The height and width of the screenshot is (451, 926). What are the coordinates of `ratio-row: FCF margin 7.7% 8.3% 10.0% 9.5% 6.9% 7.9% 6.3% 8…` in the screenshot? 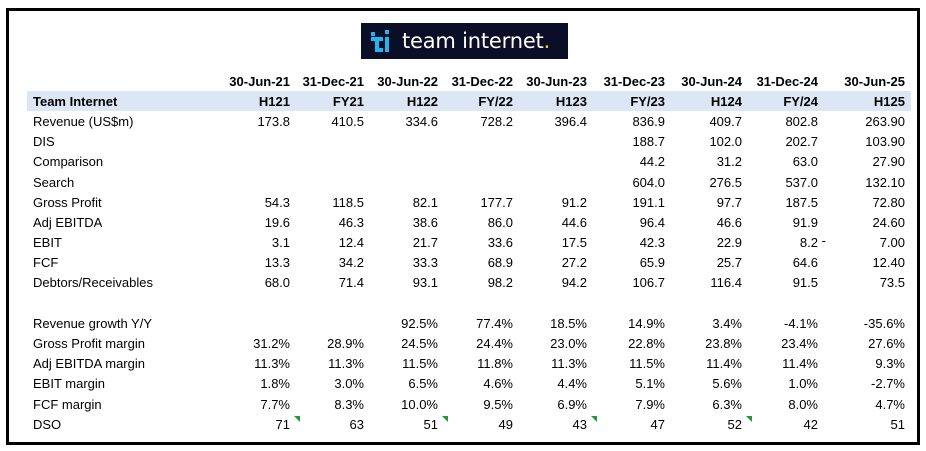 It's located at (469, 404).